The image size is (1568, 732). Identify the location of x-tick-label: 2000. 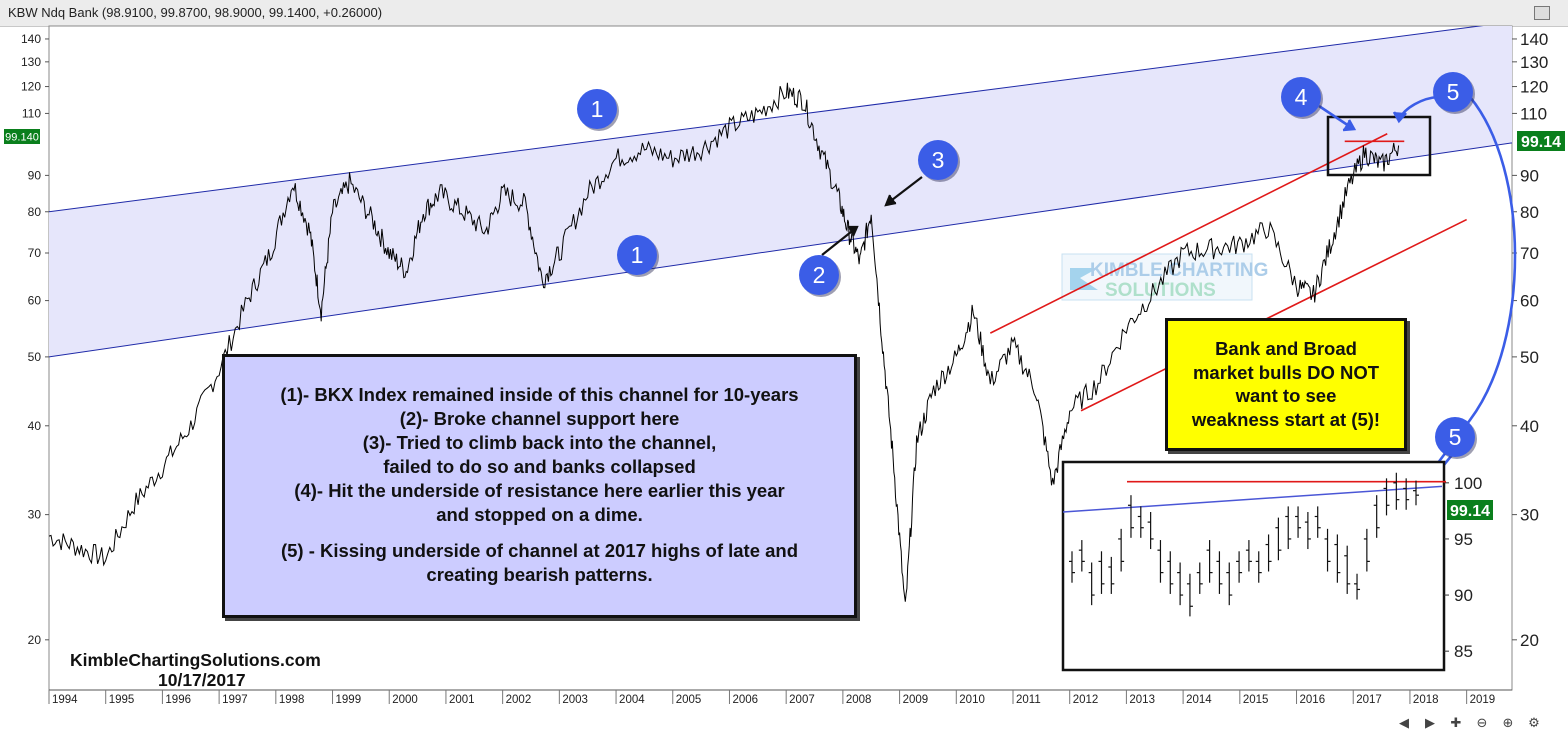
(405, 700).